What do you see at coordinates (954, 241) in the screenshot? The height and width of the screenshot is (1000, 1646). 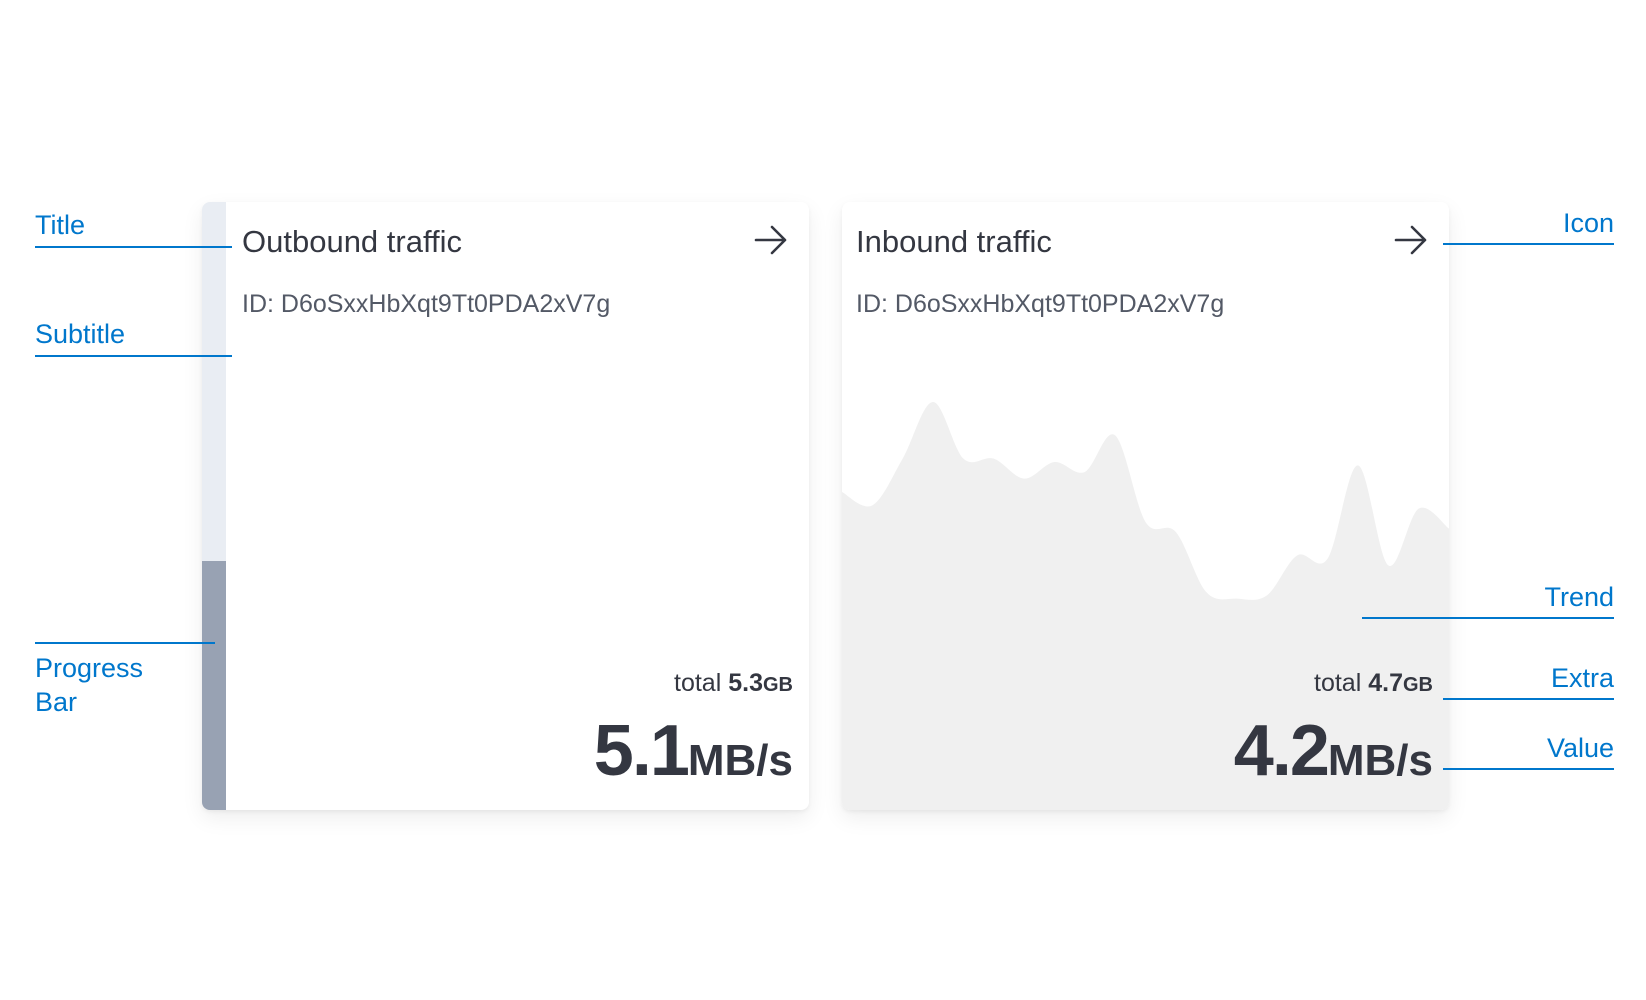 I see `card-title: Inbound traffic` at bounding box center [954, 241].